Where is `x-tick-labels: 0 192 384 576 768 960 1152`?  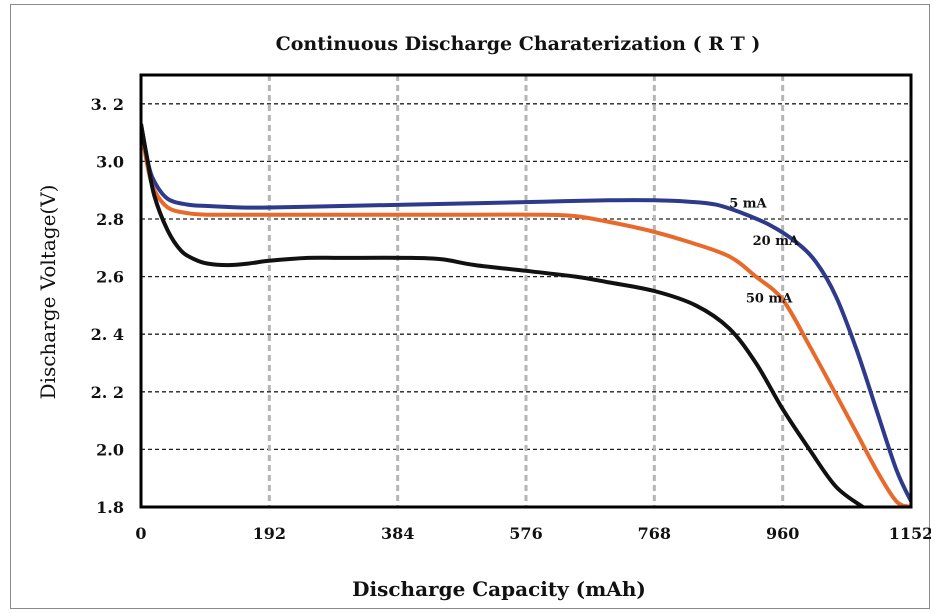
x-tick-labels: 0 192 384 576 768 960 1152 is located at coordinates (533, 533).